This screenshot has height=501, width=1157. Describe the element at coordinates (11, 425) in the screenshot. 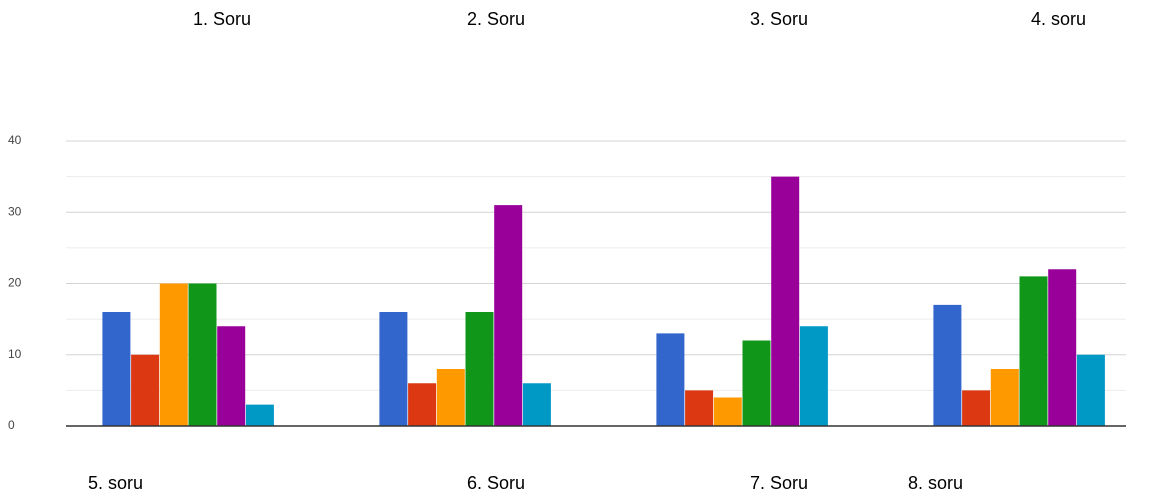

I see `y-tick-label: 0` at that location.